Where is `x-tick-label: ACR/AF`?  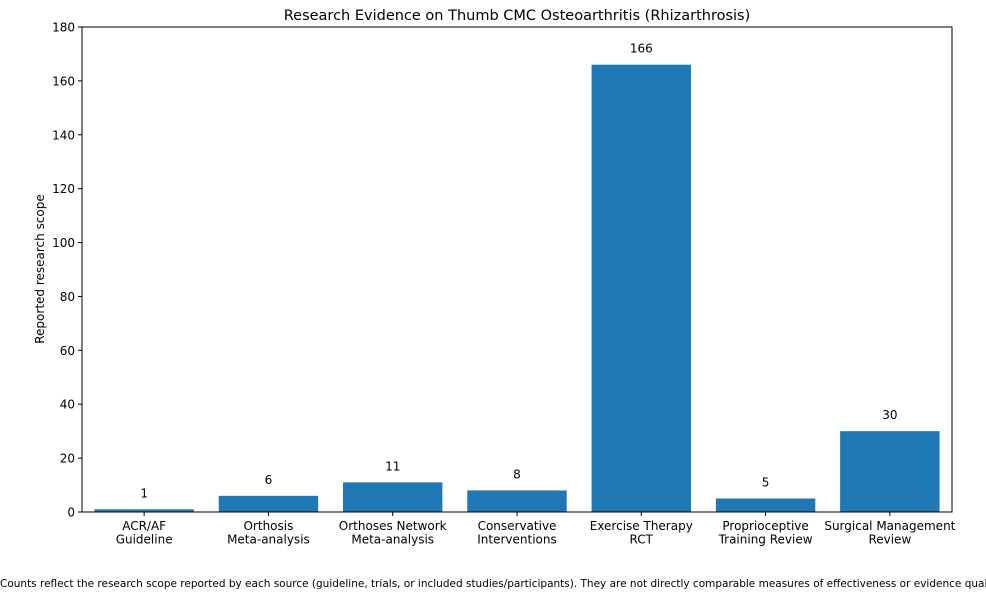 x-tick-label: ACR/AF is located at coordinates (144, 526).